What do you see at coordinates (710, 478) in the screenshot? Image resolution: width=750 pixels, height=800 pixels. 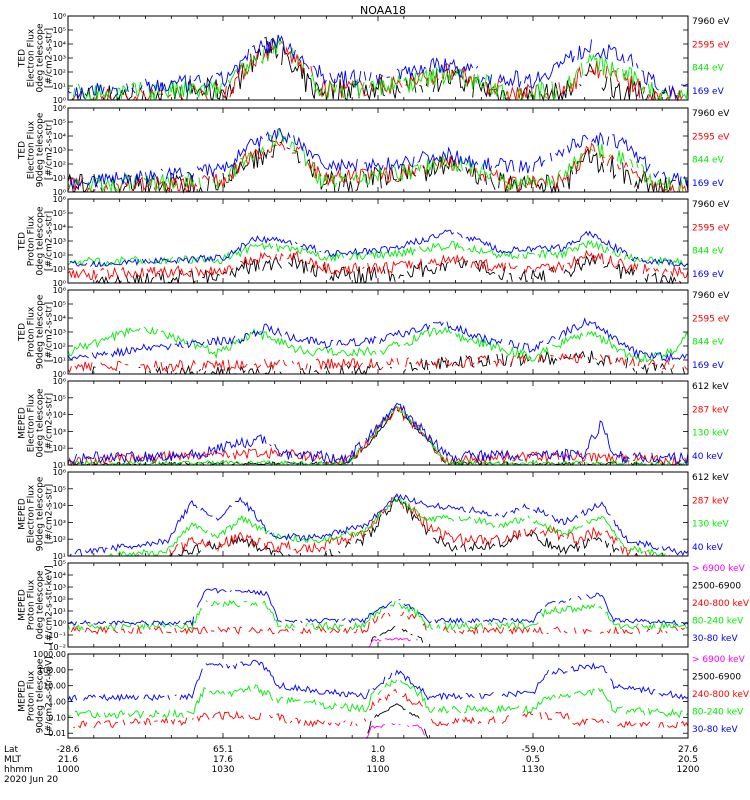 I see `legend-entry: 612 keV` at bounding box center [710, 478].